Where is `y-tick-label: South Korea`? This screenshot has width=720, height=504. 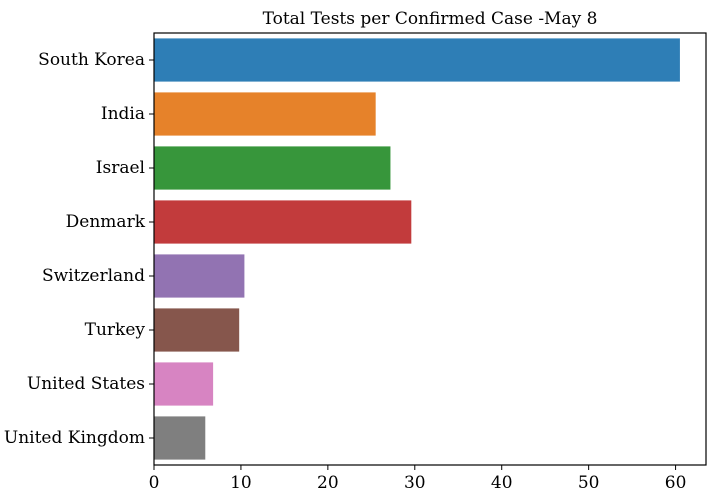 y-tick-label: South Korea is located at coordinates (91, 60).